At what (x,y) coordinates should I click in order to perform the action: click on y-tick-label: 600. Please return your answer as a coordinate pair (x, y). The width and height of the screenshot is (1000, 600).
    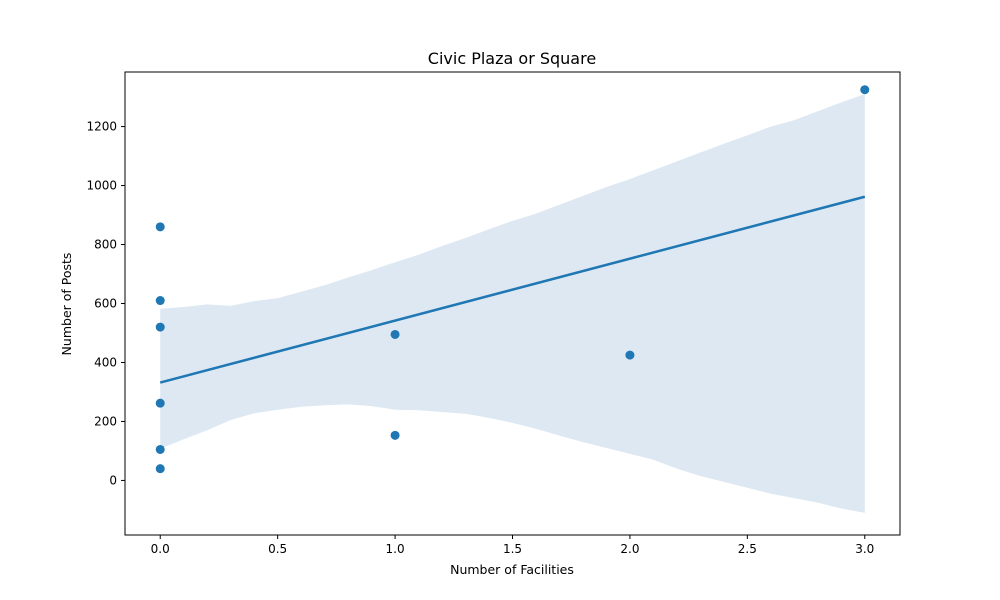
    Looking at the image, I should click on (105, 304).